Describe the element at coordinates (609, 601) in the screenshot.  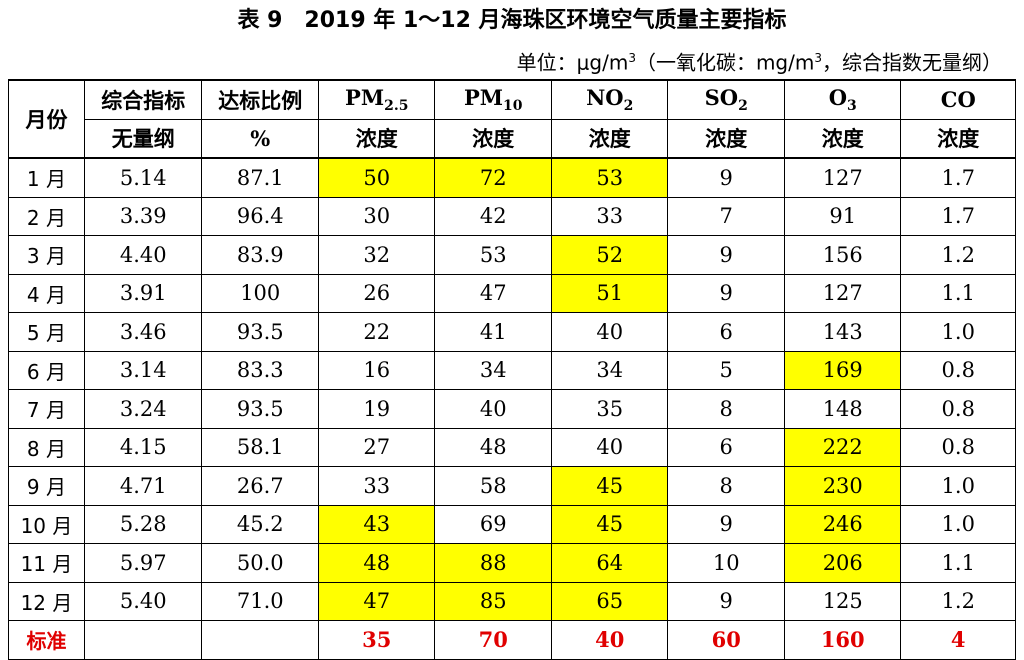
I see `cell-no2: 65` at that location.